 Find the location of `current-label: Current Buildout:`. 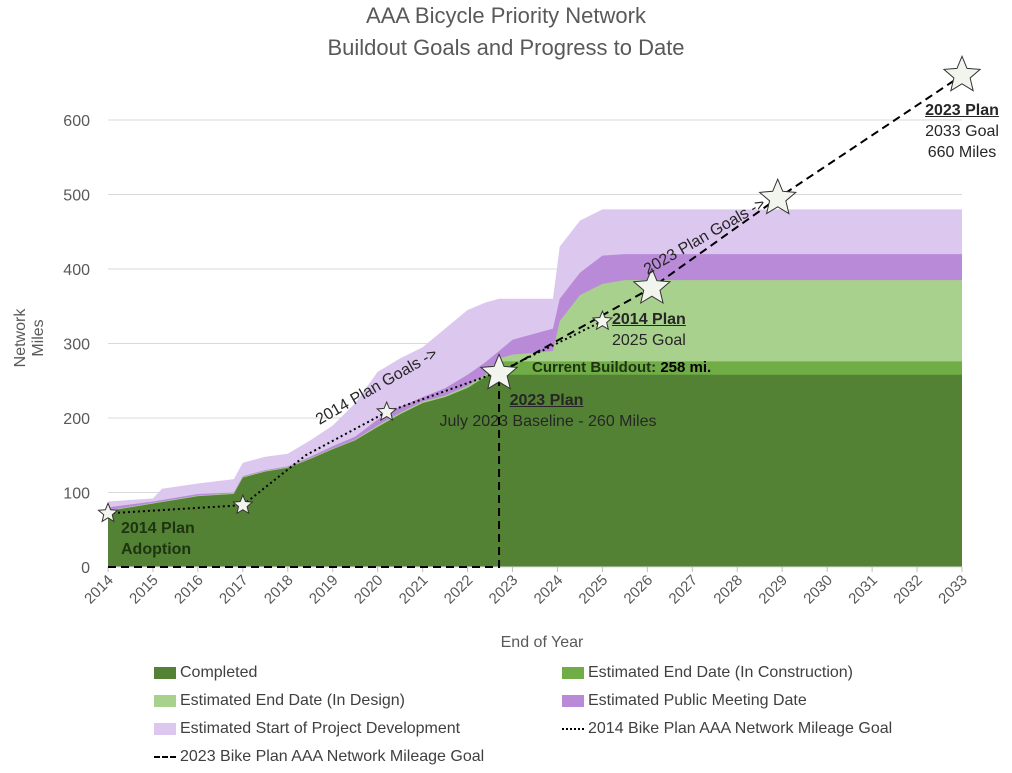

current-label: Current Buildout: is located at coordinates (594, 367).